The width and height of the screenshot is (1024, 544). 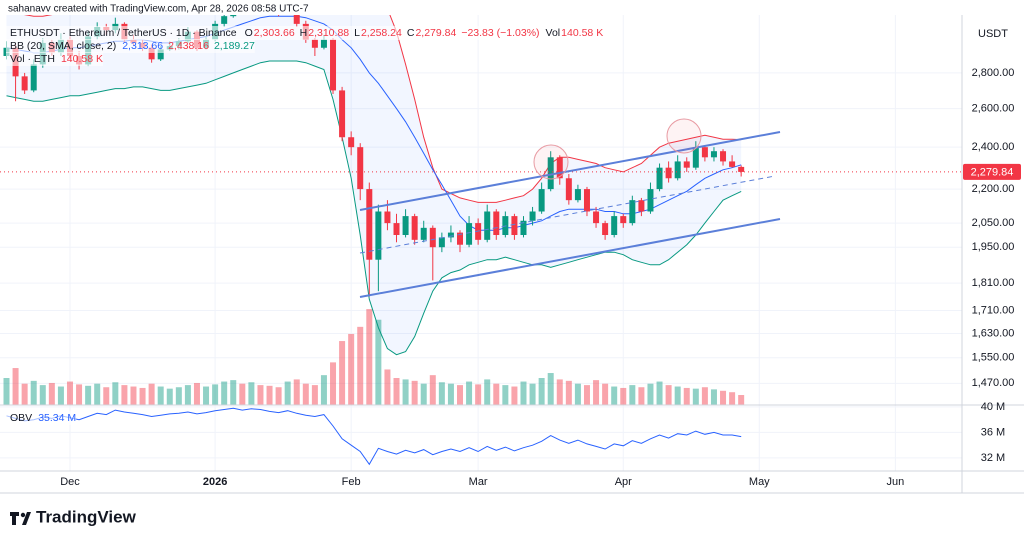 What do you see at coordinates (993, 247) in the screenshot?
I see `y-tick-label: 1,950.00` at bounding box center [993, 247].